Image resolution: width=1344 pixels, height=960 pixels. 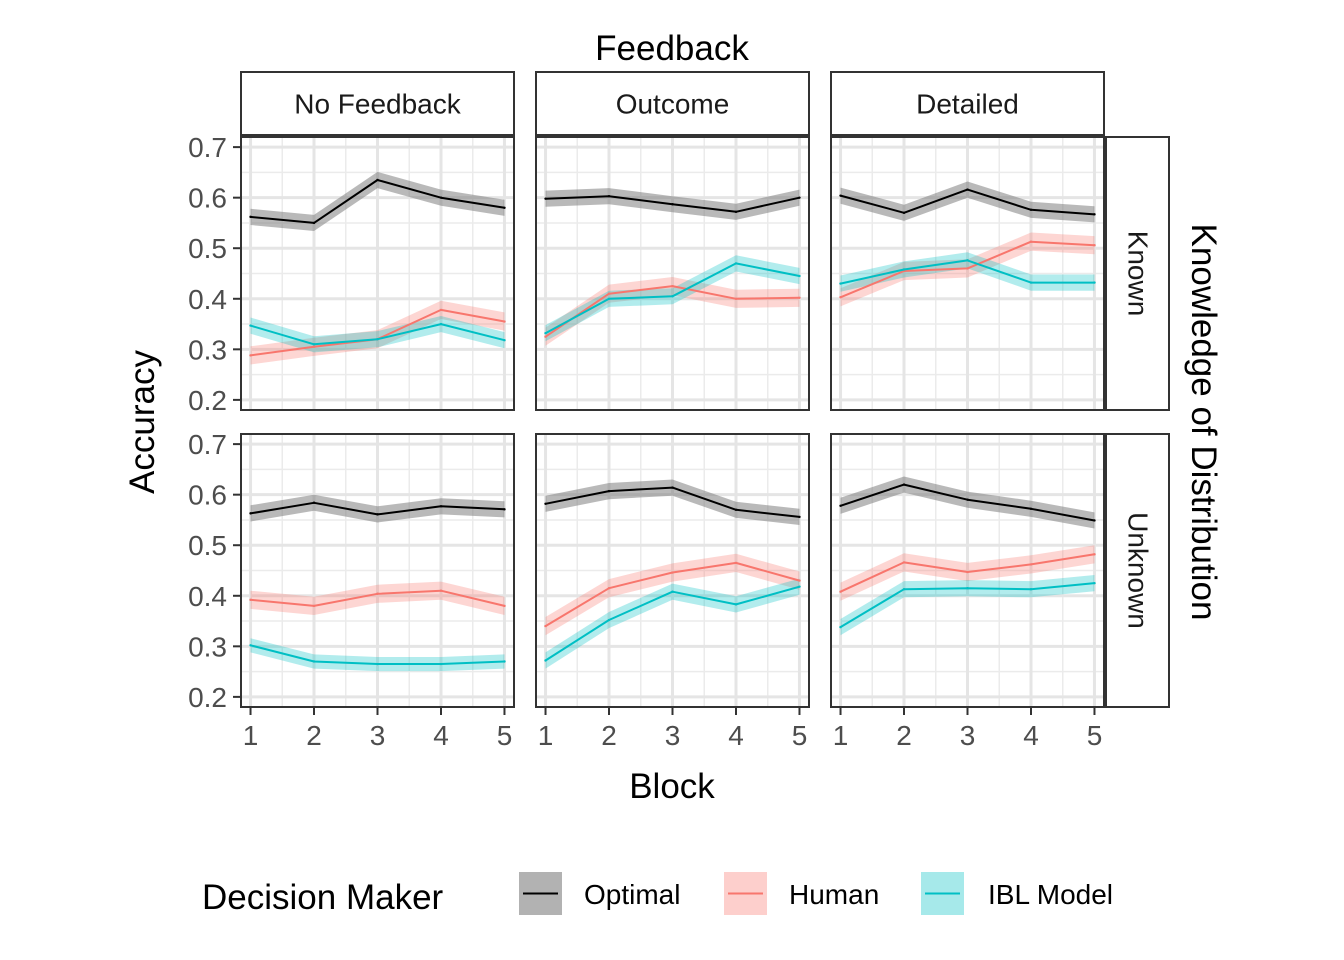 I want to click on facet-strip-unknown: Unknown, so click(x=1137, y=570).